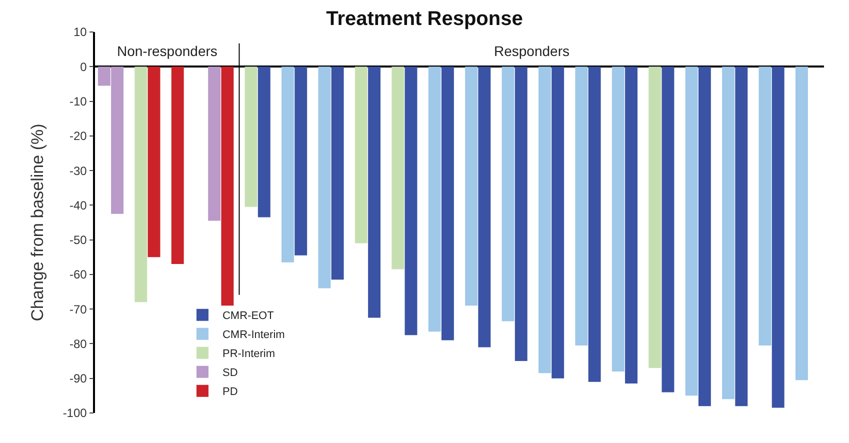 The image size is (849, 443). What do you see at coordinates (75, 413) in the screenshot?
I see `y-tick-label: -100` at bounding box center [75, 413].